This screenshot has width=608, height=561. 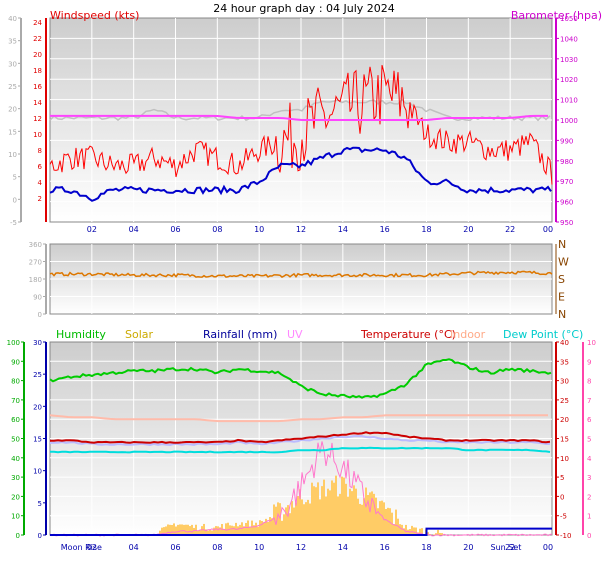 I want to click on series-apparent, so click(x=300, y=441).